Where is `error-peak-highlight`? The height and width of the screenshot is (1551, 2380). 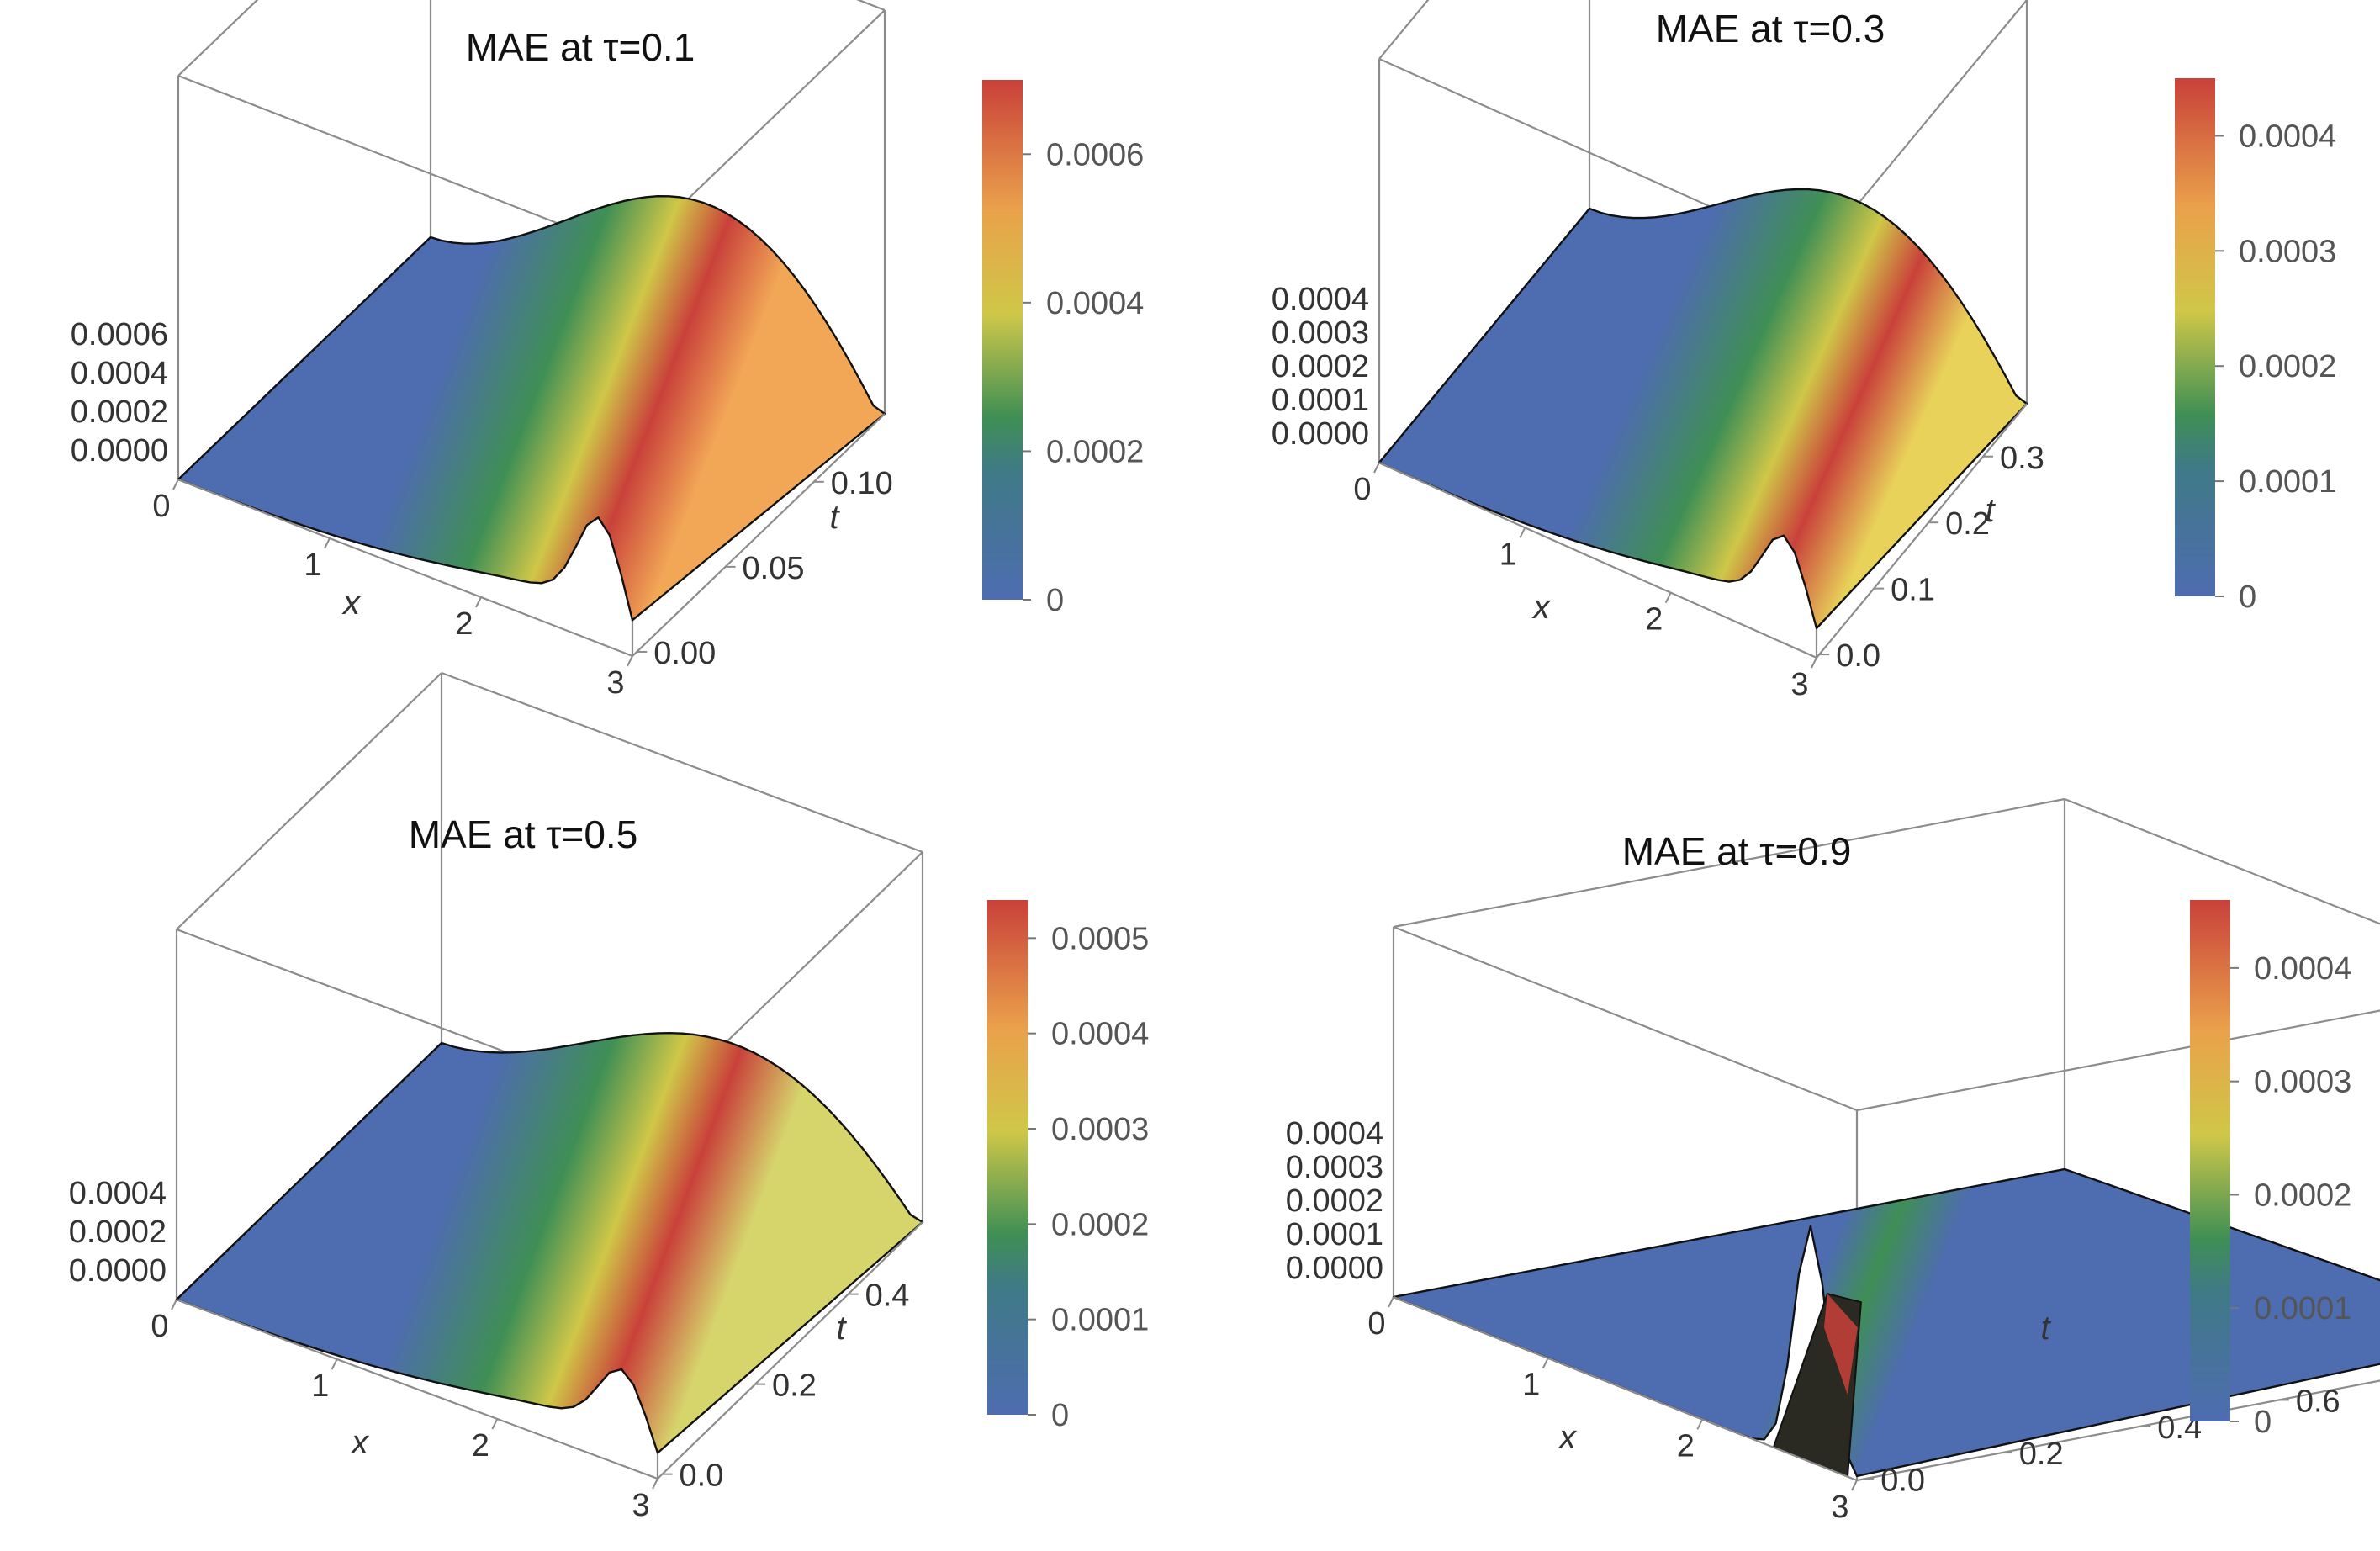 error-peak-highlight is located at coordinates (1840, 1344).